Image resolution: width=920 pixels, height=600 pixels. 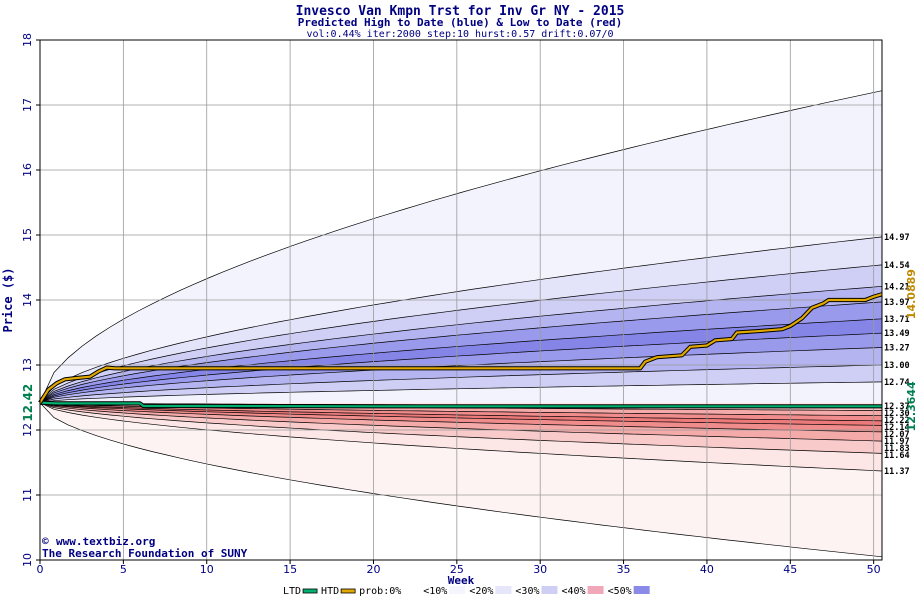 I want to click on legend-label: HTD, so click(x=330, y=591).